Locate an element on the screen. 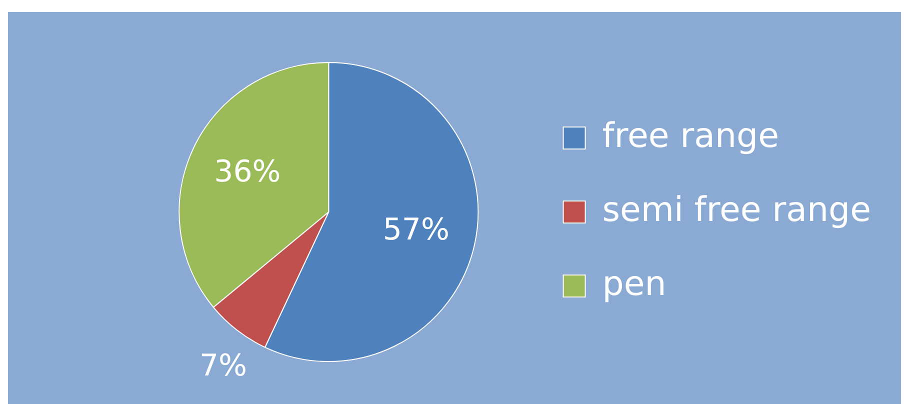 This screenshot has width=909, height=404. data-label: 7% is located at coordinates (223, 366).